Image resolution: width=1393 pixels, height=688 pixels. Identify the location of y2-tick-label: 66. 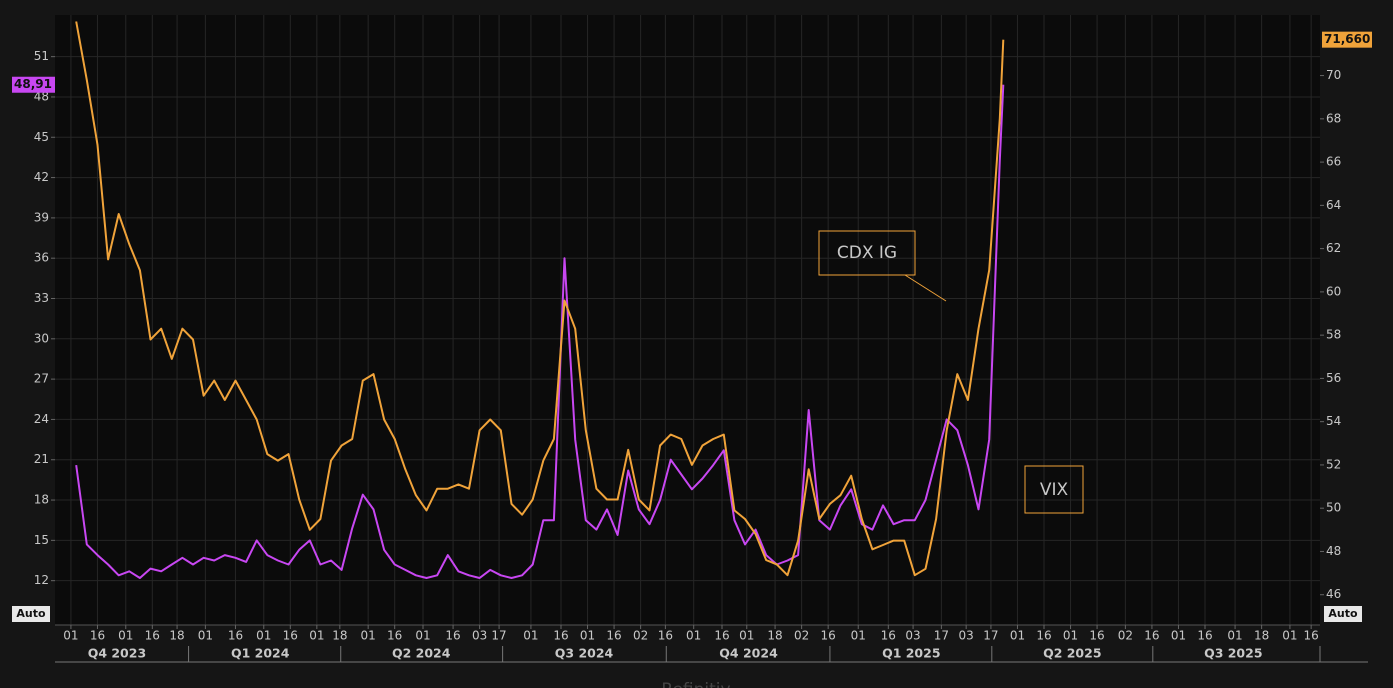
(1333, 162).